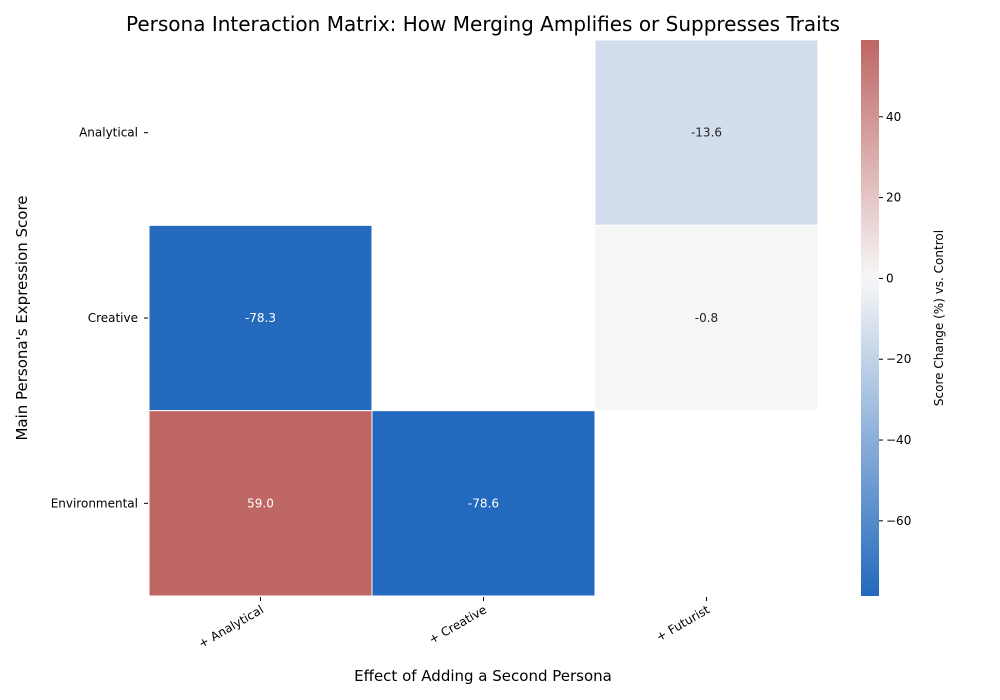  I want to click on colorbar-tick-label: 20, so click(893, 198).